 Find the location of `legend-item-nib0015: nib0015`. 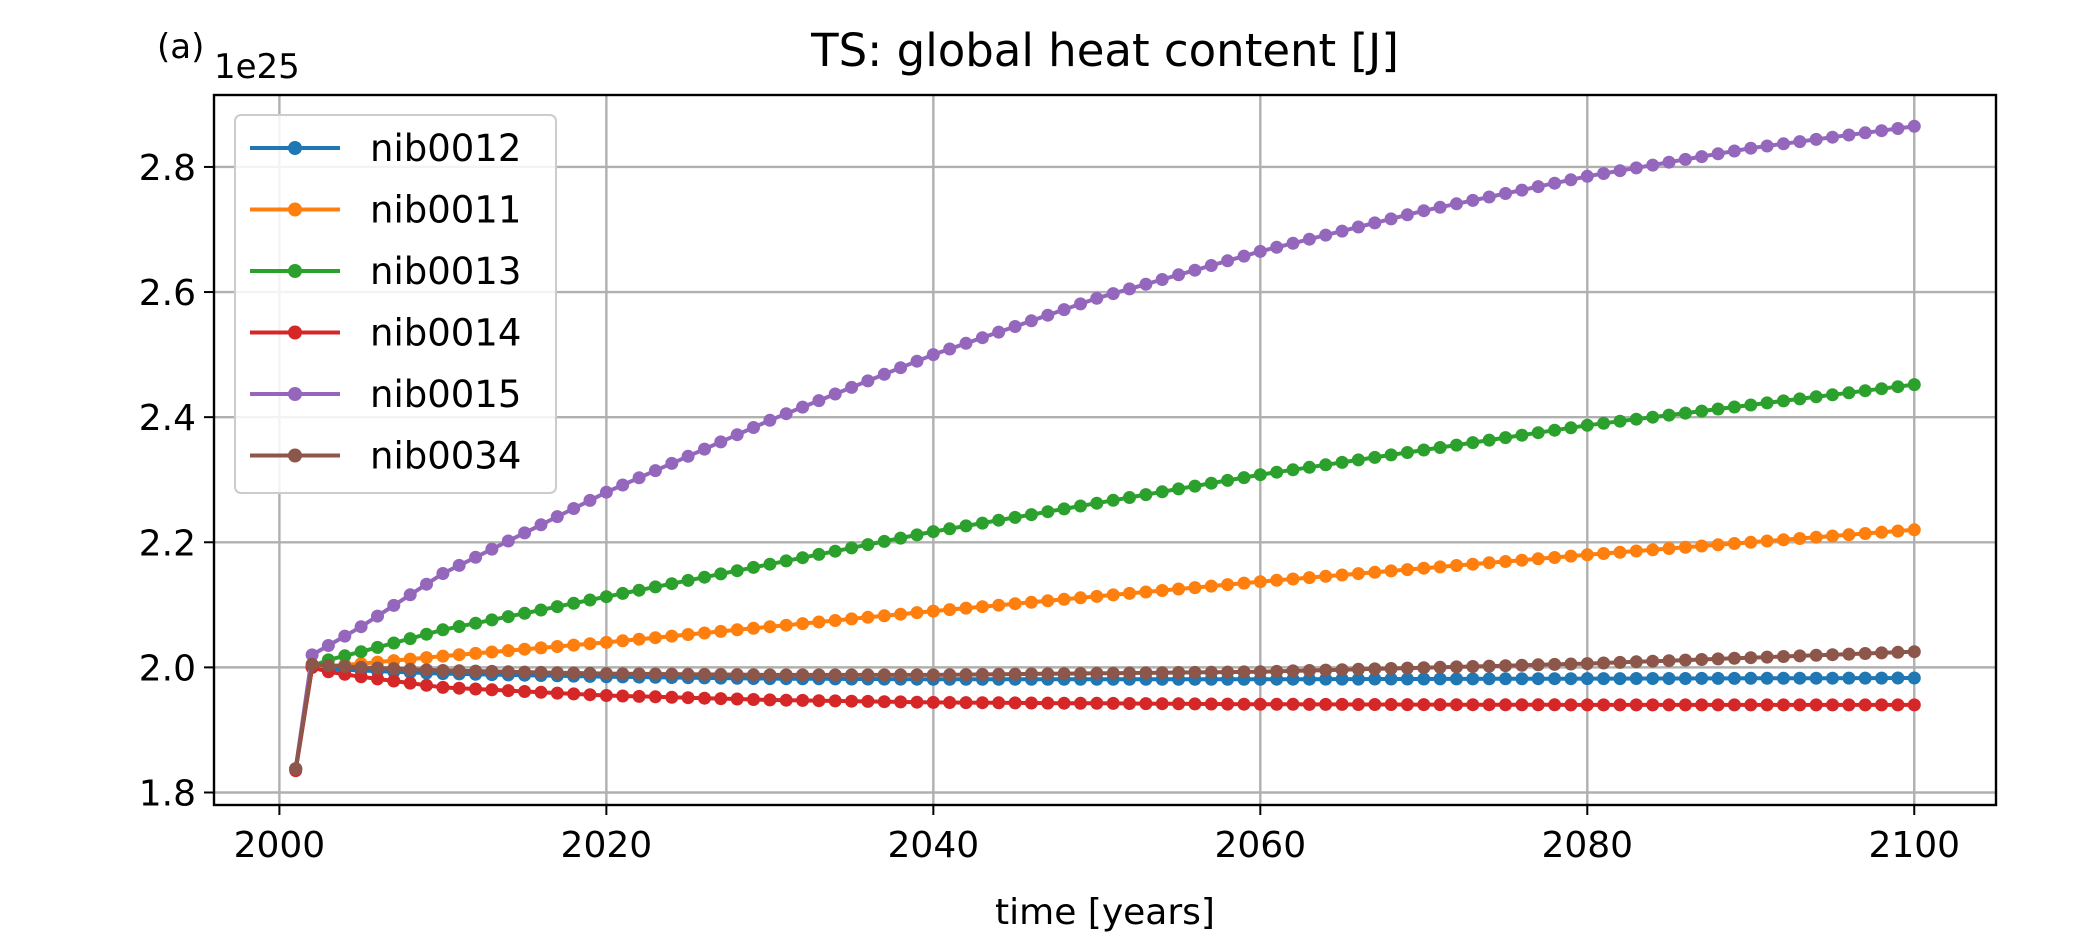

legend-item-nib0015: nib0015 is located at coordinates (385, 394).